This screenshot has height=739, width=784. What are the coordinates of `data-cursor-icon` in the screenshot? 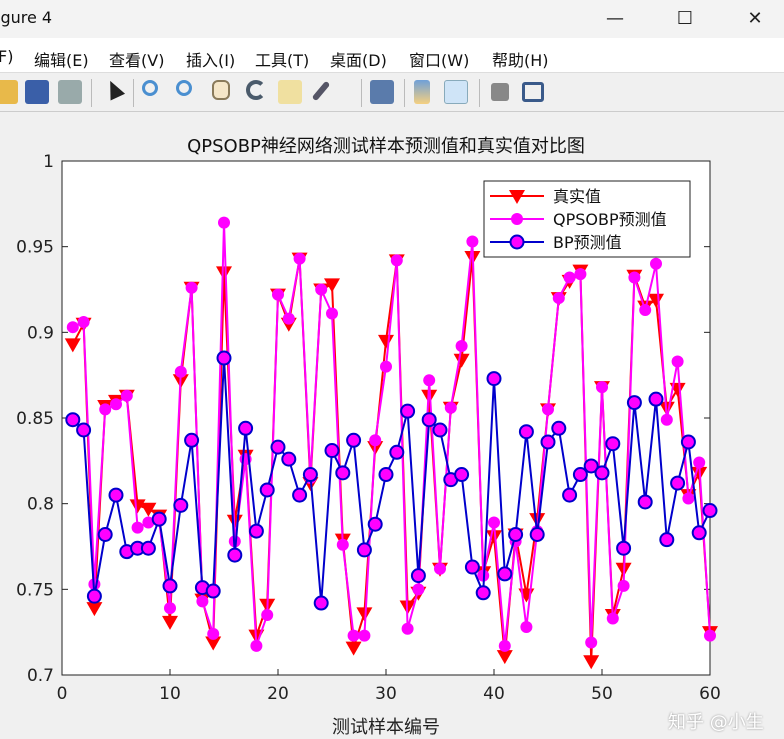 It's located at (290, 92).